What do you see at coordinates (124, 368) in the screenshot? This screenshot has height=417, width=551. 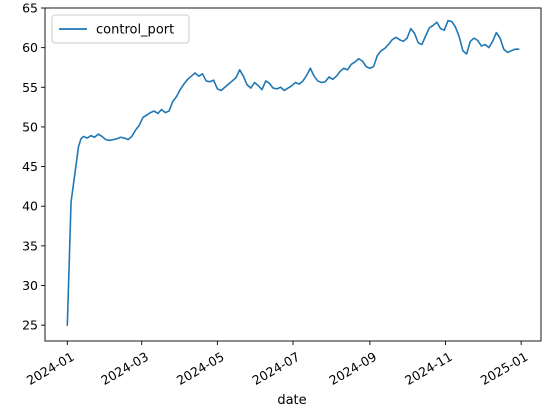 I see `x-tick-label-2024-03-01: 2024-03` at bounding box center [124, 368].